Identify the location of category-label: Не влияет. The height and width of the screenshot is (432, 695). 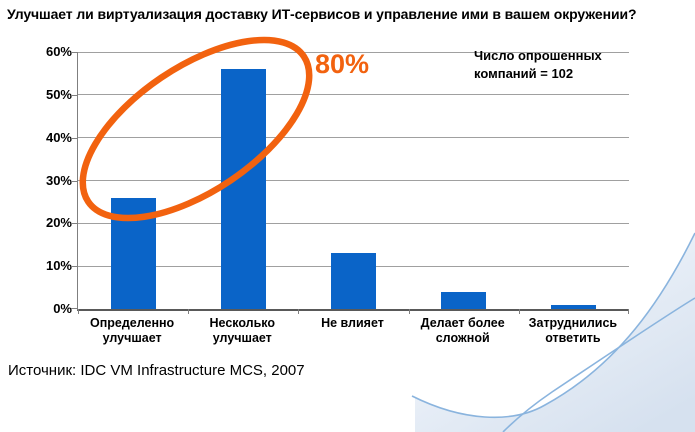
(352, 323).